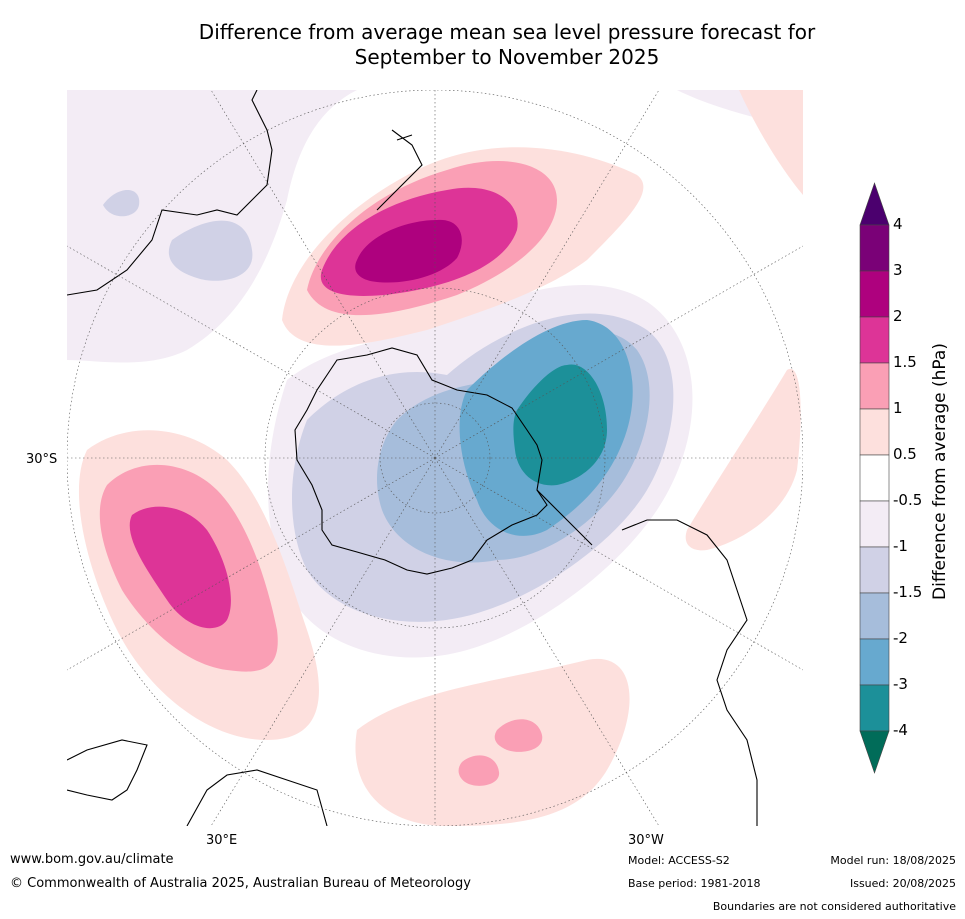  I want to click on colorbar-tick: 3, so click(898, 270).